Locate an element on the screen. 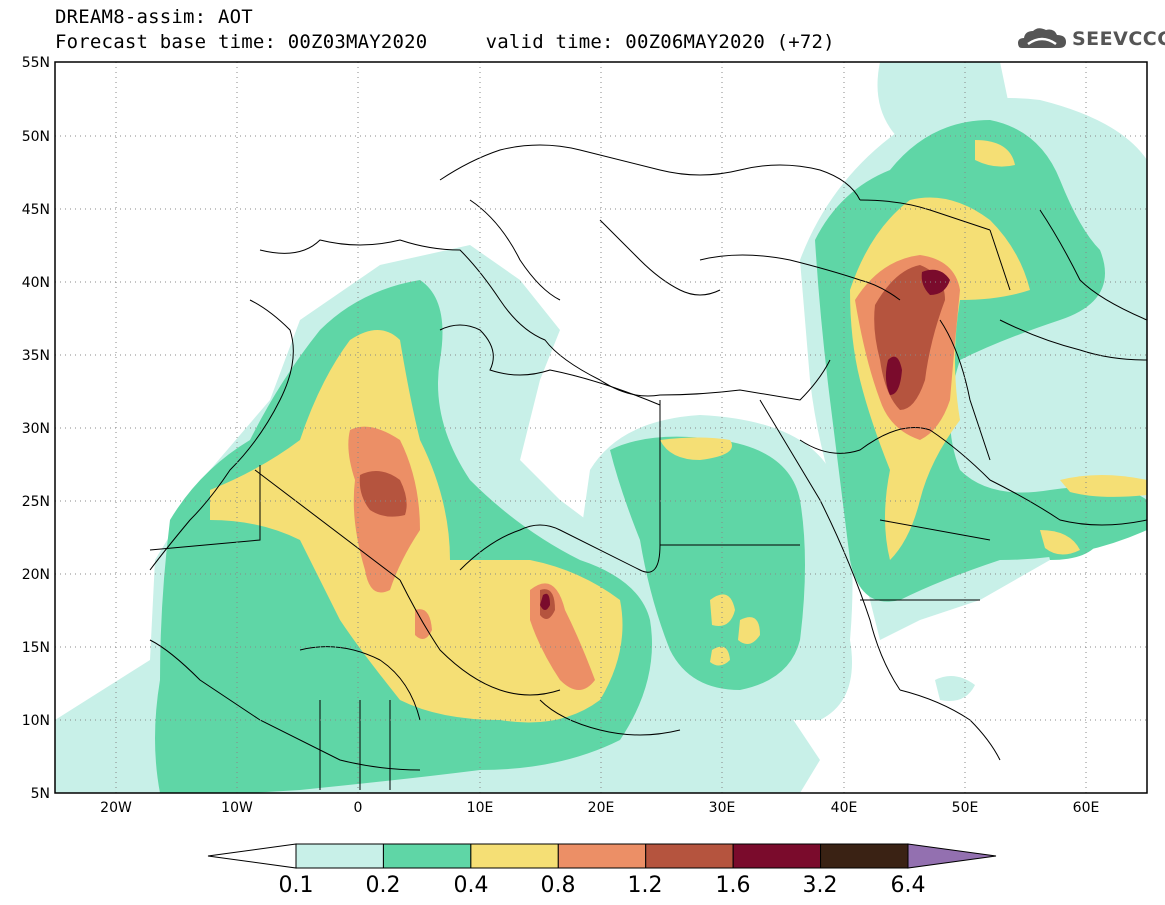 The height and width of the screenshot is (905, 1165). lat-label: 50N is located at coordinates (36, 137).